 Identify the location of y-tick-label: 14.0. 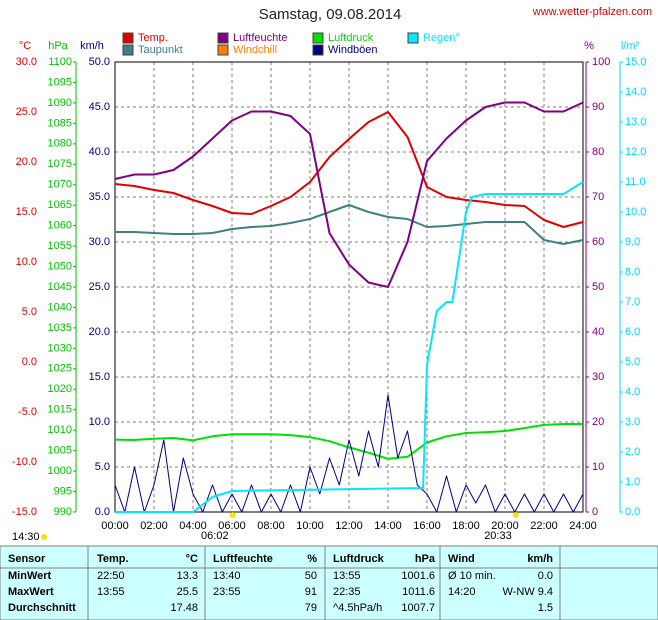
(635, 92).